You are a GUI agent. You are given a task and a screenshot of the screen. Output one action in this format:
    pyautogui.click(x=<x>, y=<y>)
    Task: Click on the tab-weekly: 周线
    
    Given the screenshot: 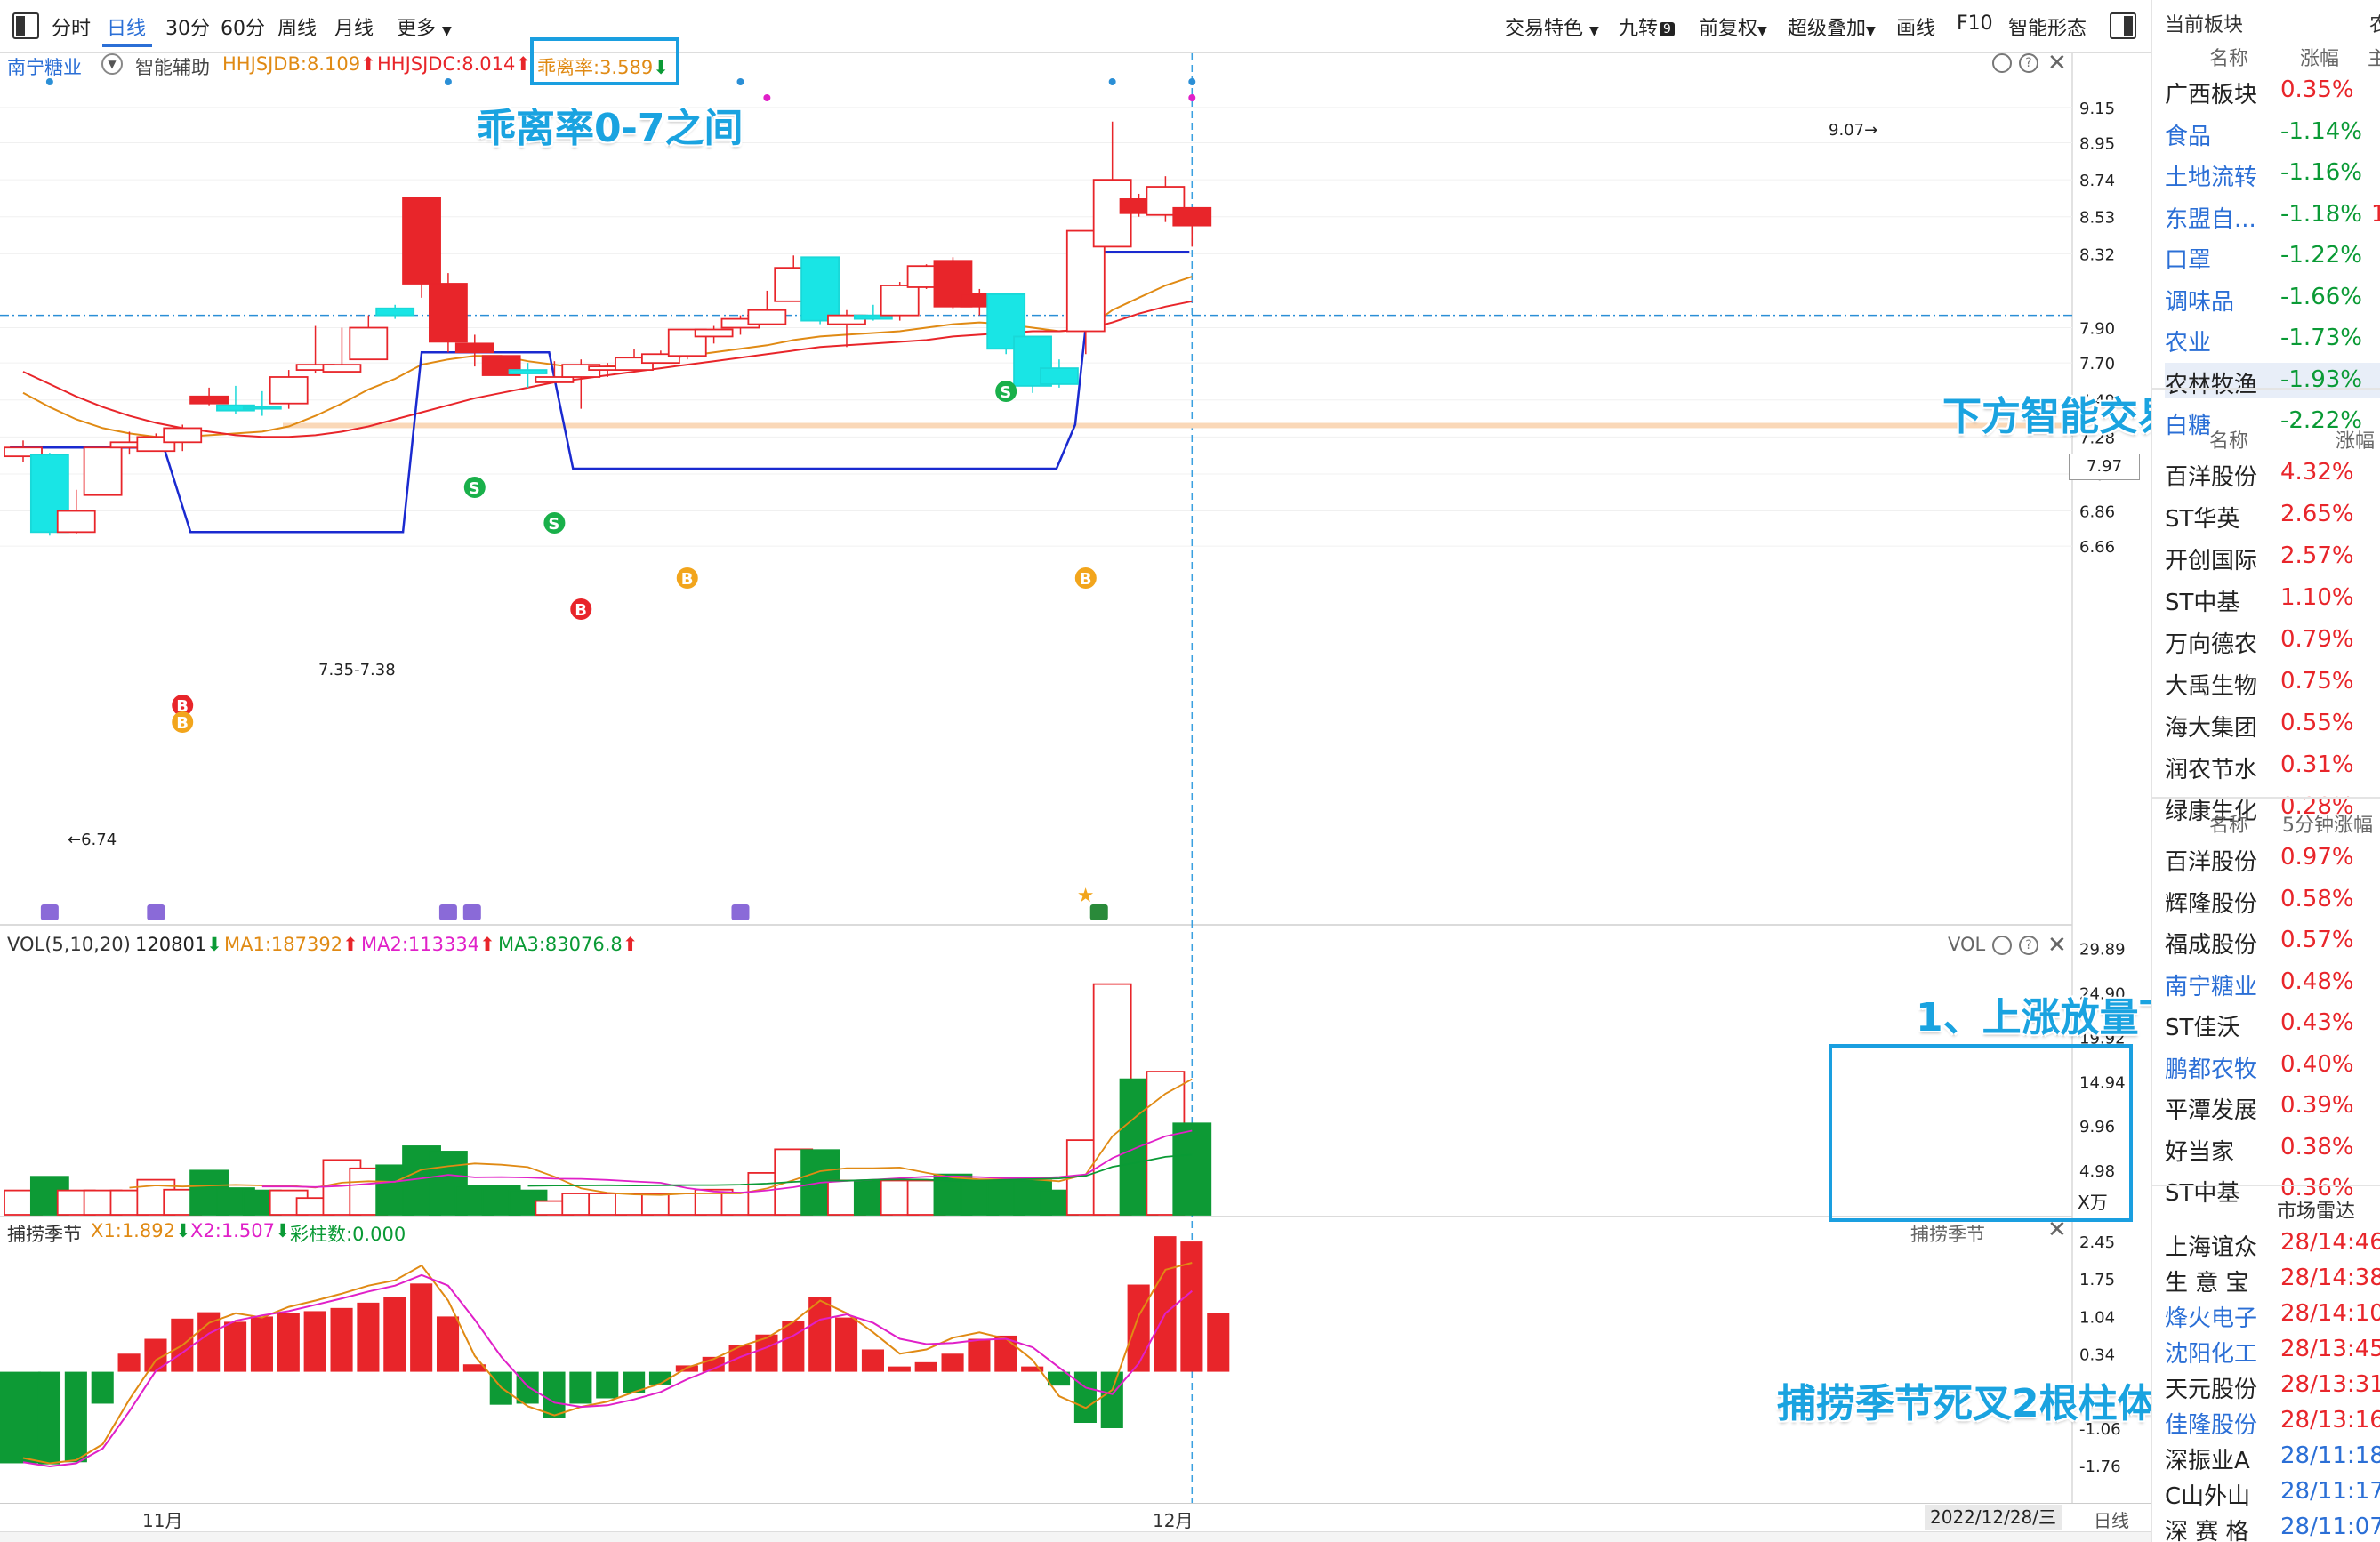 What is the action you would take?
    pyautogui.click(x=297, y=29)
    